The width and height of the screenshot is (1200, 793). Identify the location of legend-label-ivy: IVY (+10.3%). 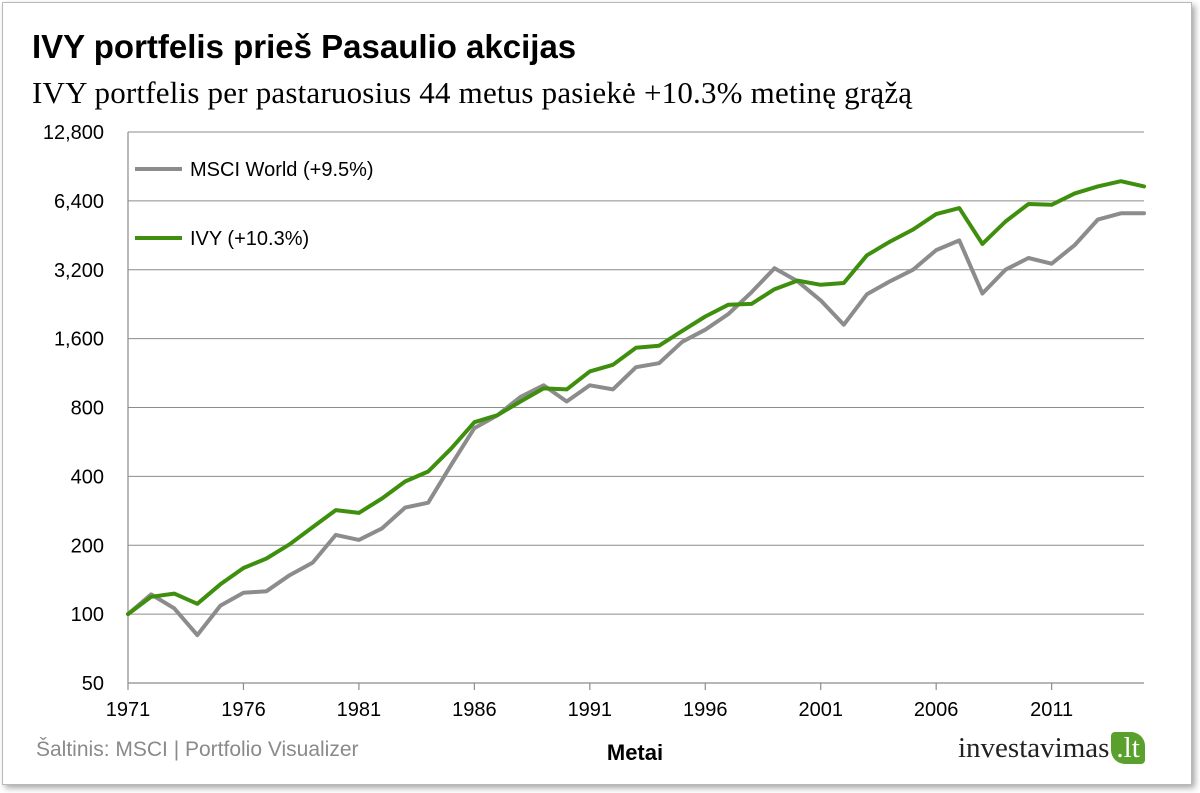
(249, 239).